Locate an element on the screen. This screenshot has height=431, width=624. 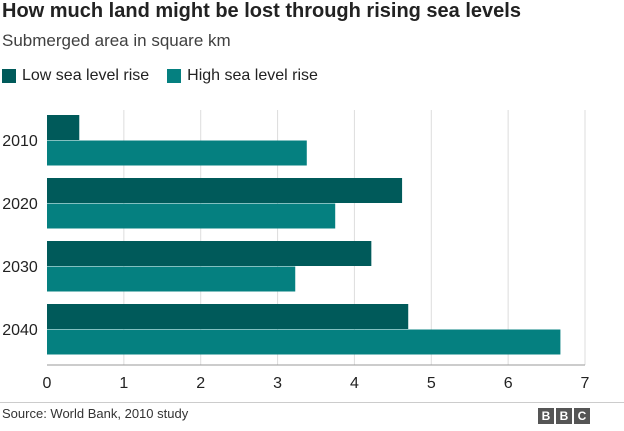
bbc-logo: B B C is located at coordinates (563, 416).